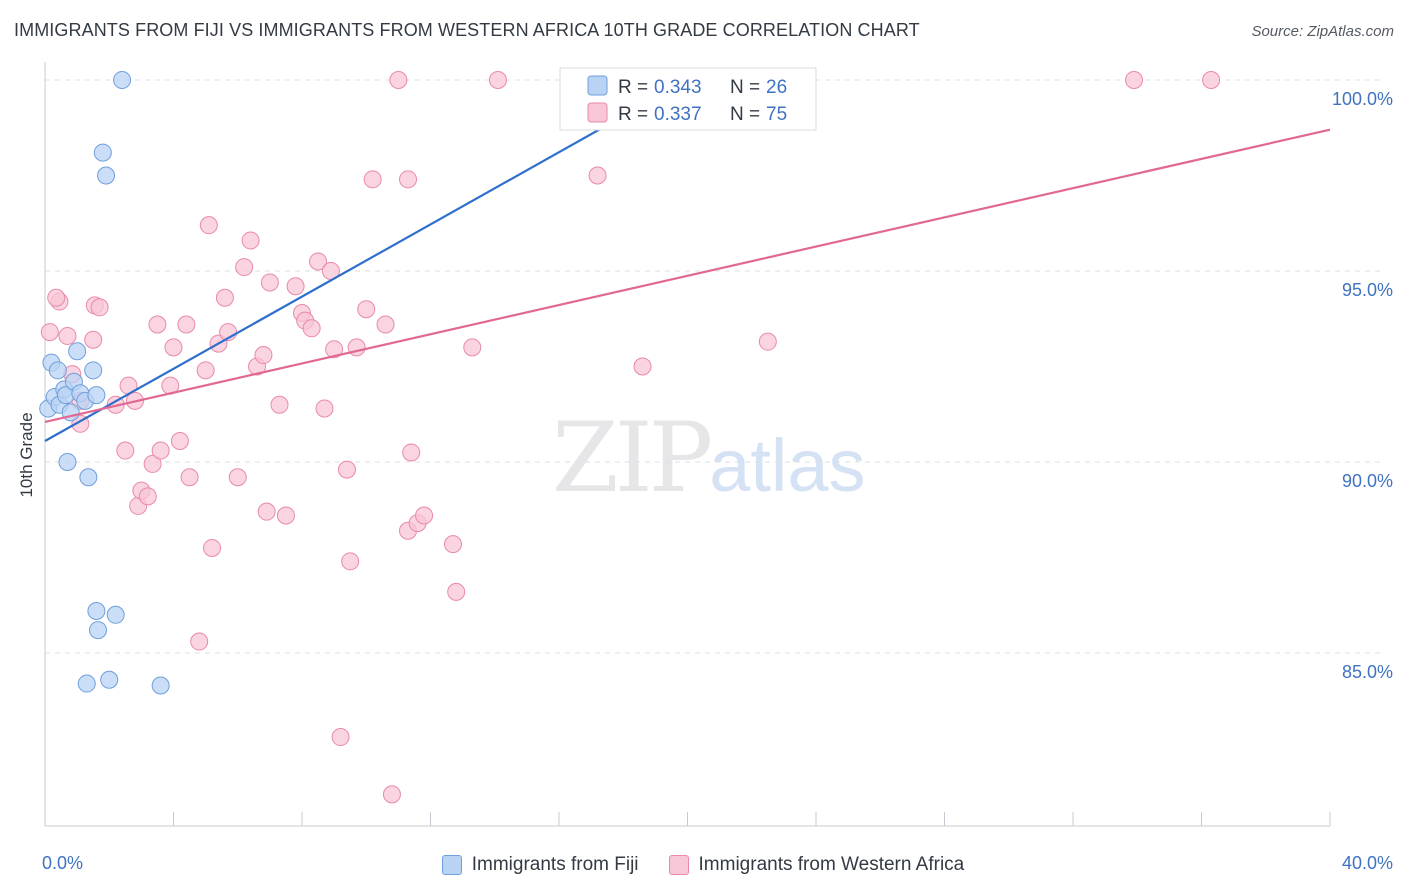 The height and width of the screenshot is (892, 1406). What do you see at coordinates (678, 865) in the screenshot?
I see `series-legend-swatch-western-africa` at bounding box center [678, 865].